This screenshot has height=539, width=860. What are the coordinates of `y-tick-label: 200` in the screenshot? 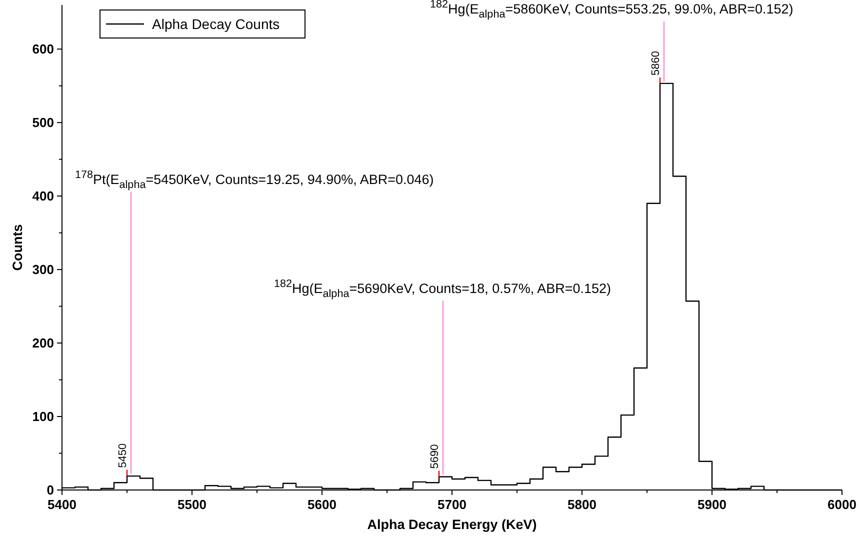 It's located at (43, 343).